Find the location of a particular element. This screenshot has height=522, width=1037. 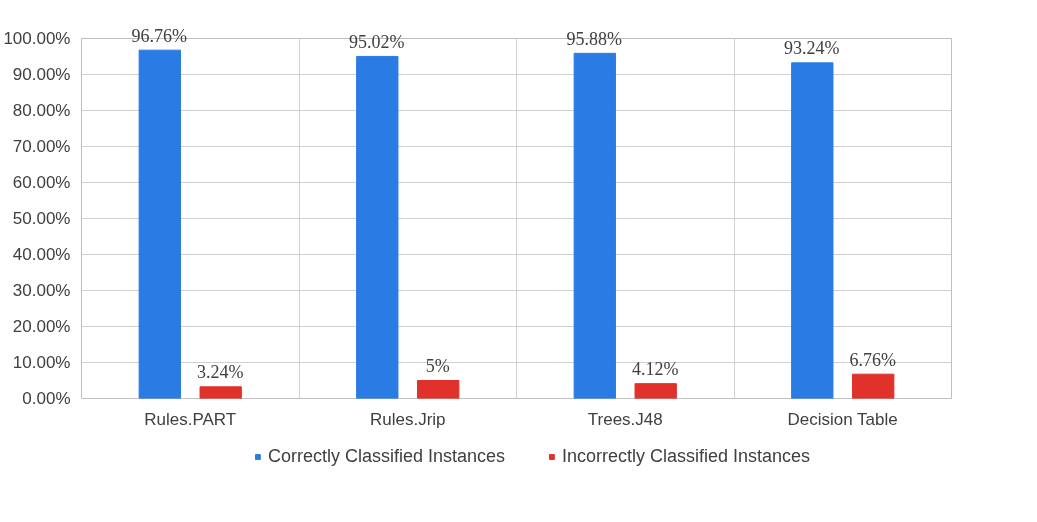

legend-label: Correctly Classified Instances is located at coordinates (386, 456).